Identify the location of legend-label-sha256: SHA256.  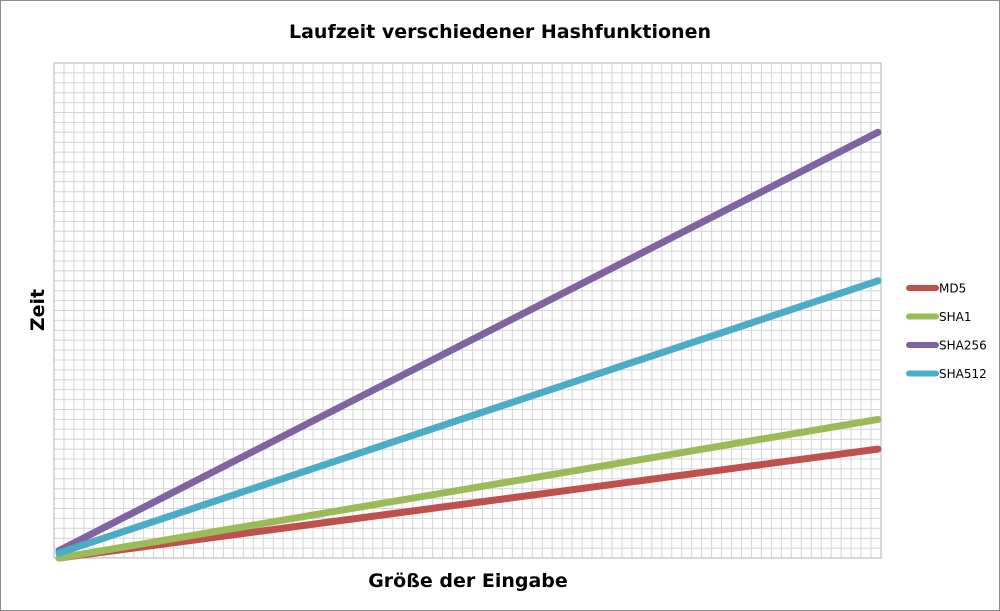
(963, 346).